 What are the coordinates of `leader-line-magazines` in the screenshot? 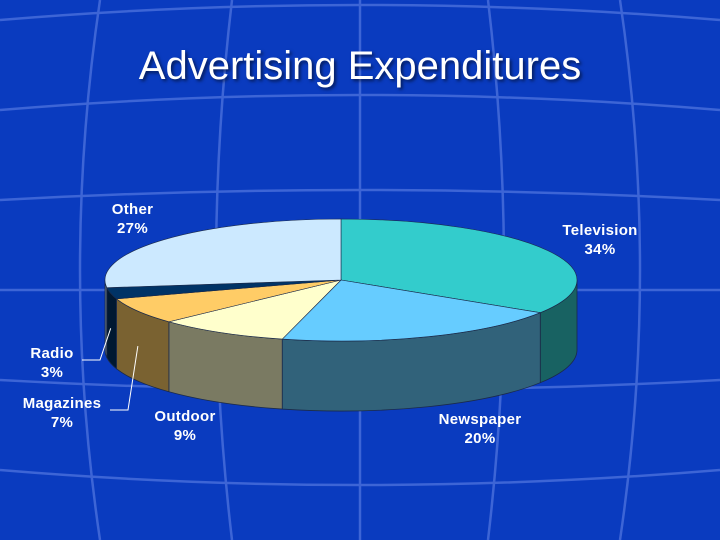 It's located at (124, 378).